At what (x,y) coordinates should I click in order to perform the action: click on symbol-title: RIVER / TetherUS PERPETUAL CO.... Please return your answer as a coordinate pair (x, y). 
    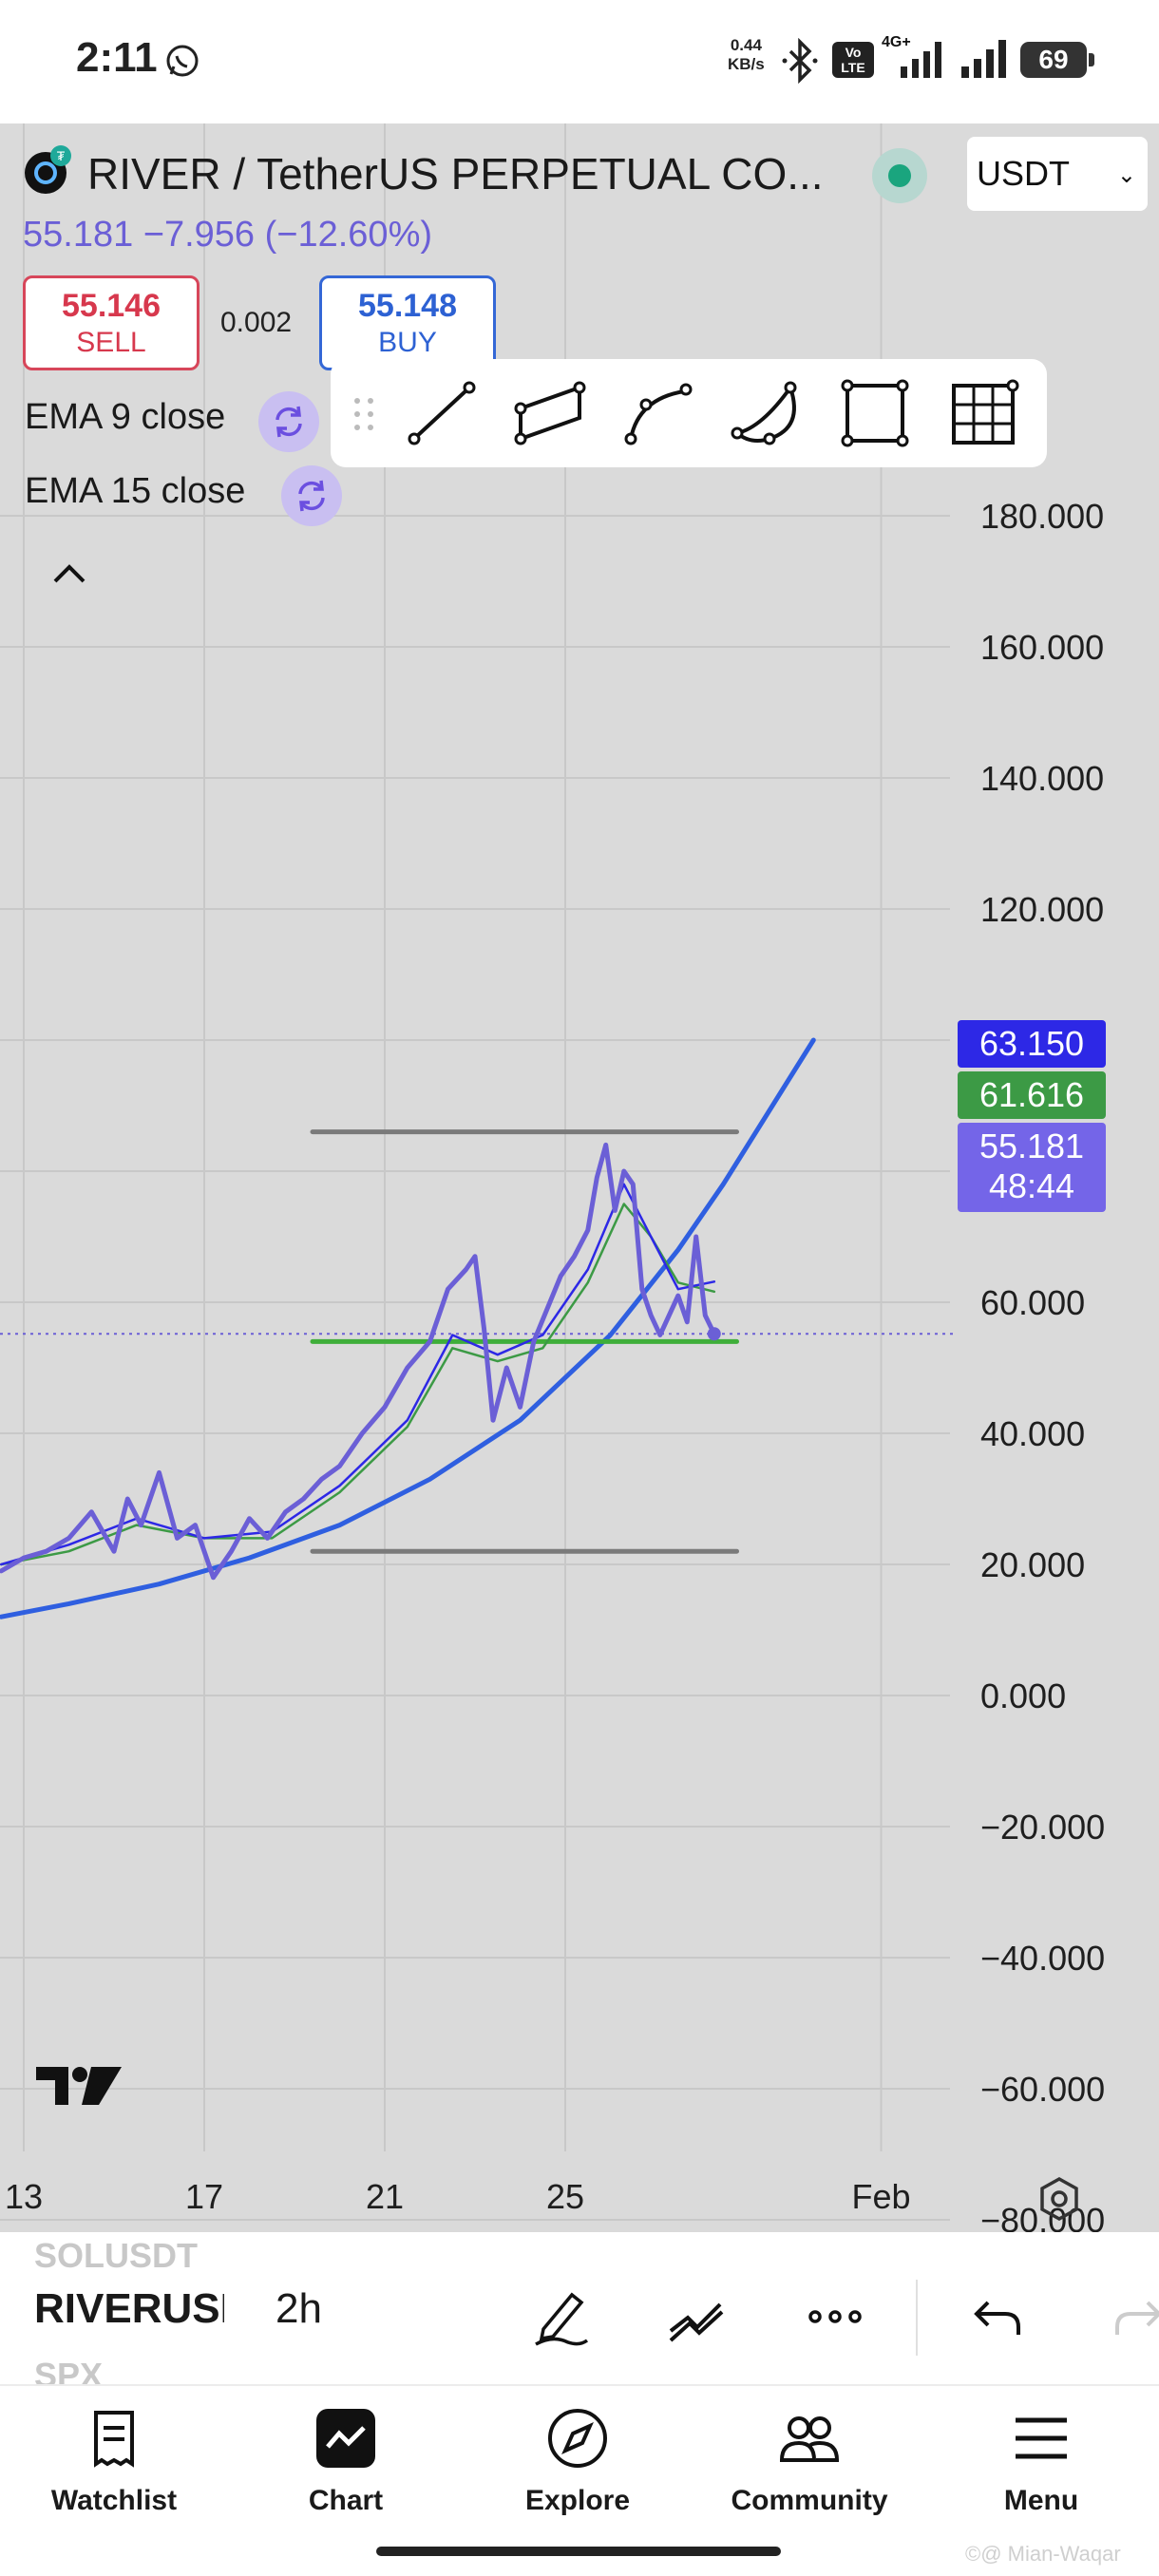
    Looking at the image, I should click on (455, 174).